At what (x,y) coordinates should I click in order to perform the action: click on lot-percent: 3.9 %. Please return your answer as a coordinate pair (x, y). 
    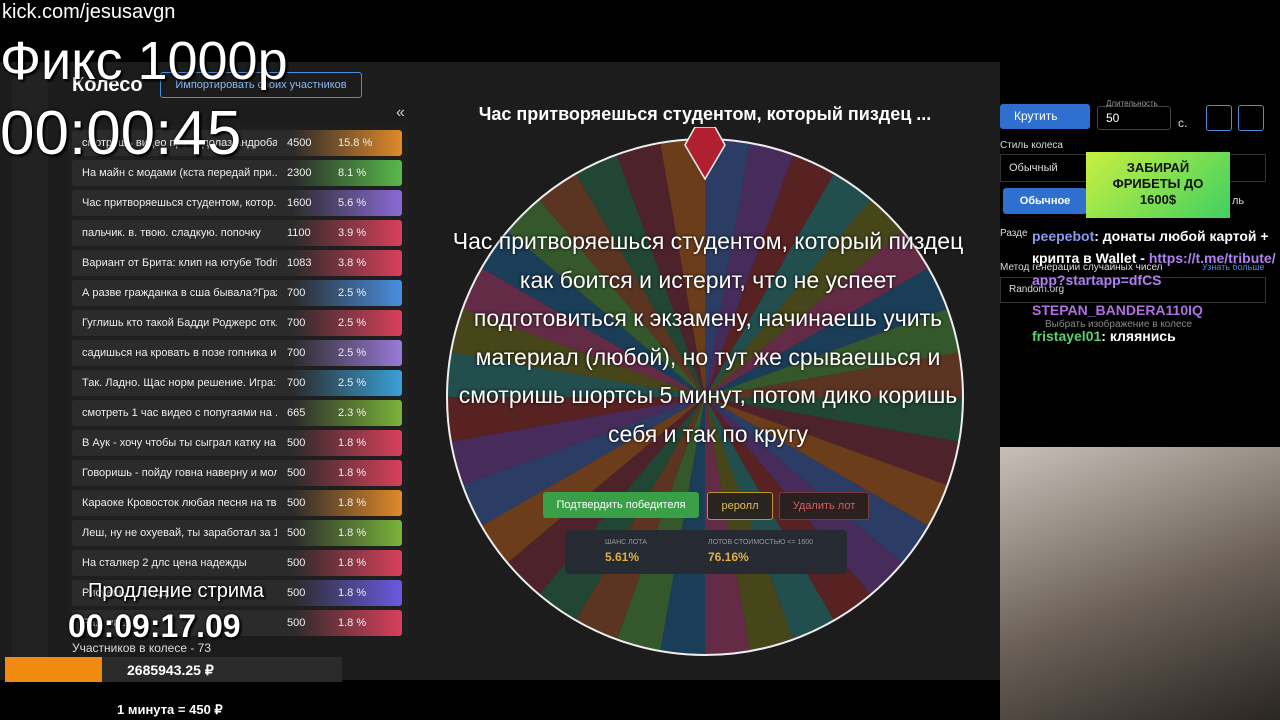
    Looking at the image, I should click on (352, 233).